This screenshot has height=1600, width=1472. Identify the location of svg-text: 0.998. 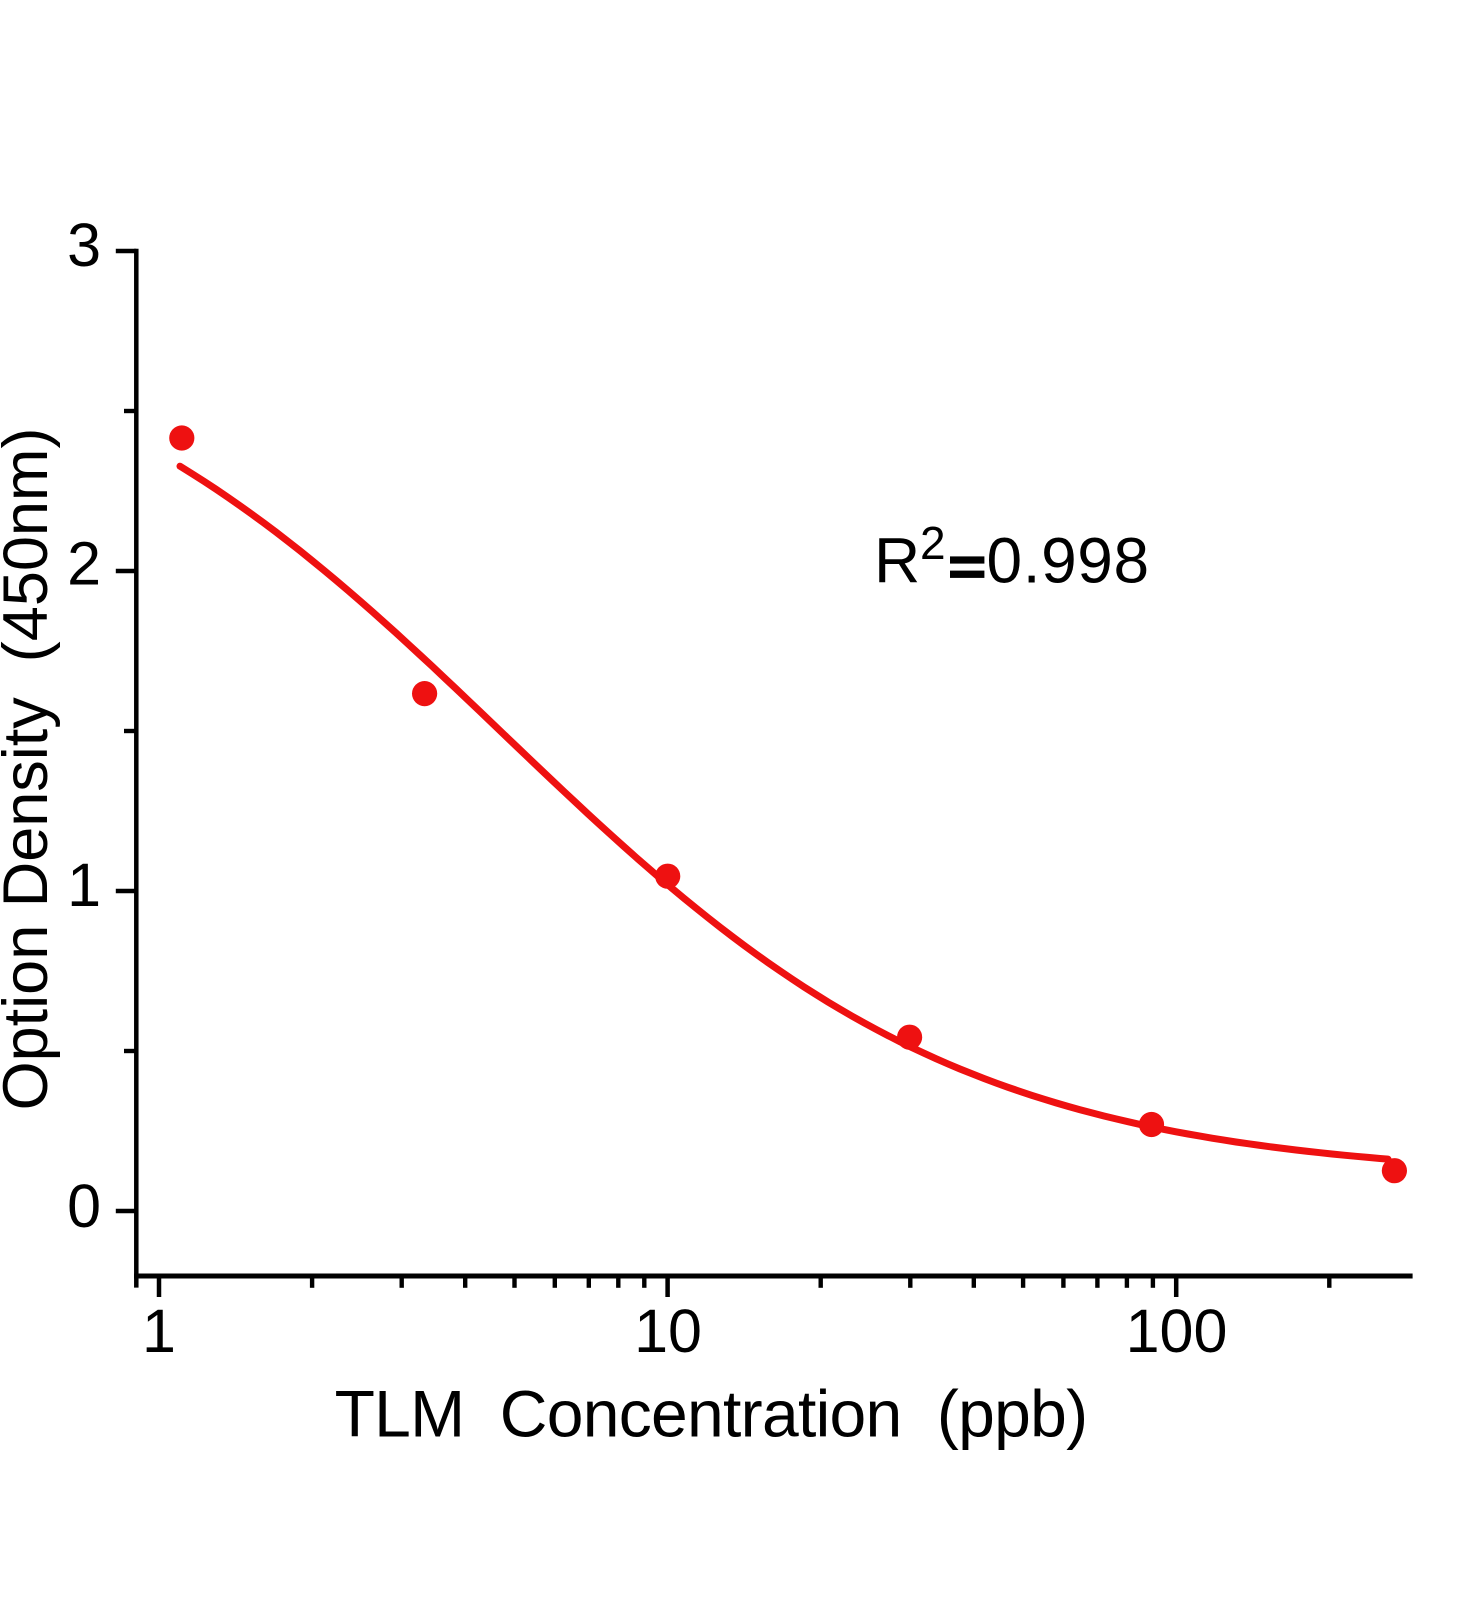
(1068, 561).